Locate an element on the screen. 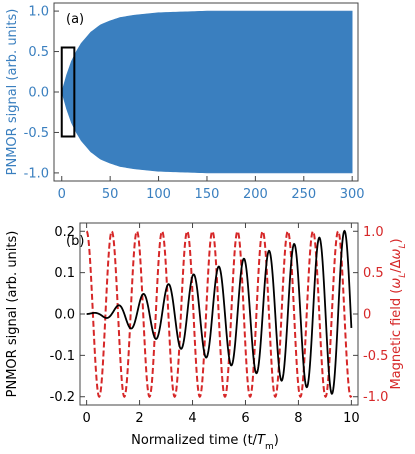 This screenshot has width=415, height=454. x-tick-label: 250 is located at coordinates (303, 194).